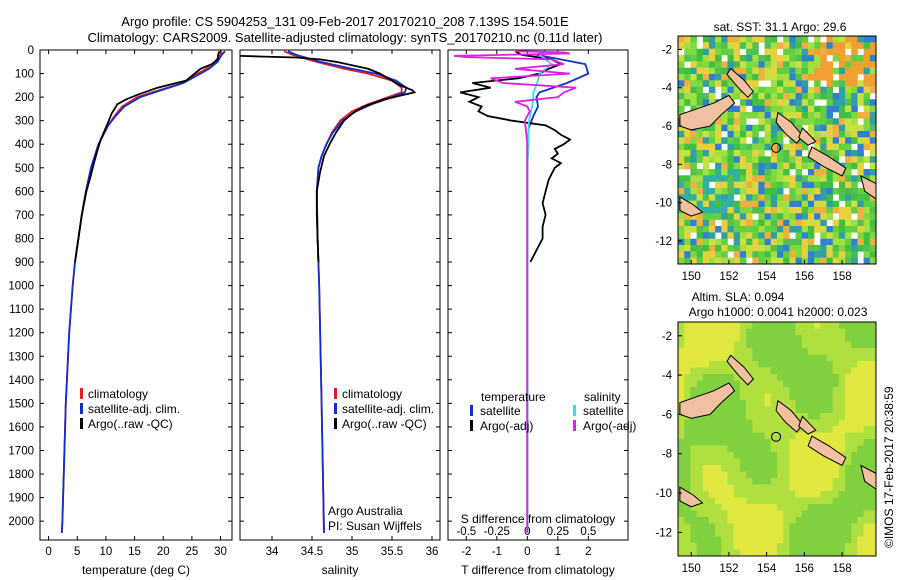 This screenshot has width=900, height=580. Describe the element at coordinates (667, 127) in the screenshot. I see `map-lat-label: -6` at that location.